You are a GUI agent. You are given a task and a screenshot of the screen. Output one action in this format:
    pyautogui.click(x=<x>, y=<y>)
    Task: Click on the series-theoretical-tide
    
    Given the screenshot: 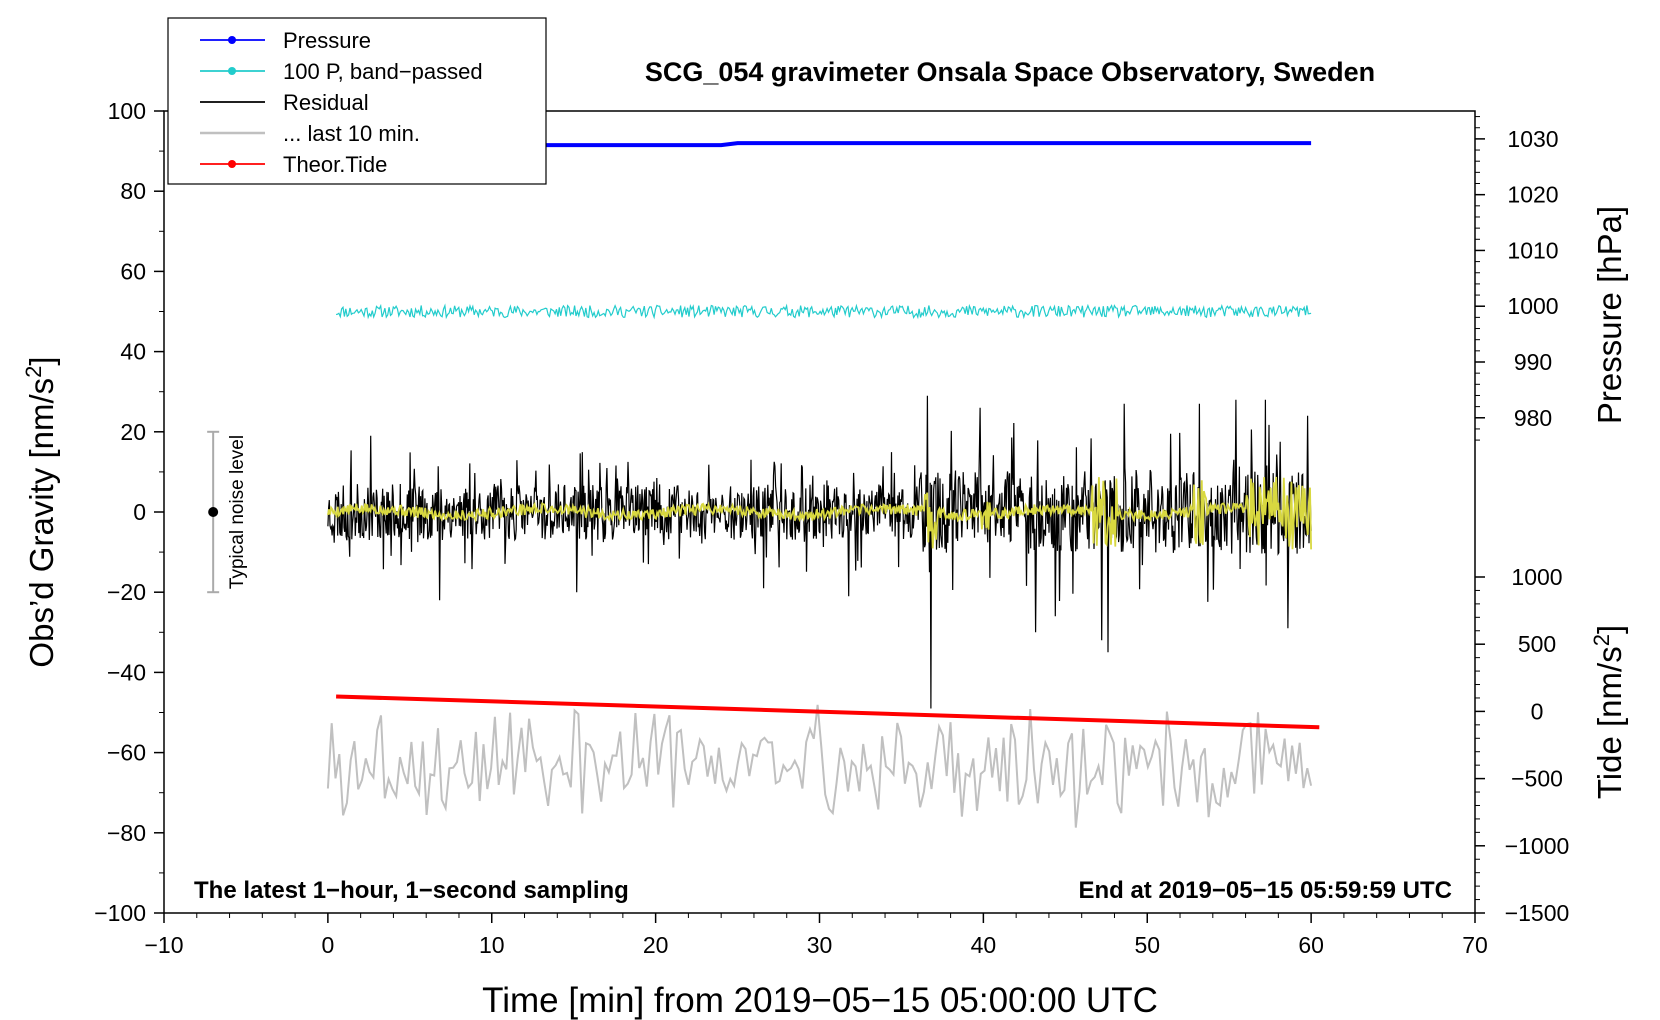 What is the action you would take?
    pyautogui.click(x=828, y=712)
    